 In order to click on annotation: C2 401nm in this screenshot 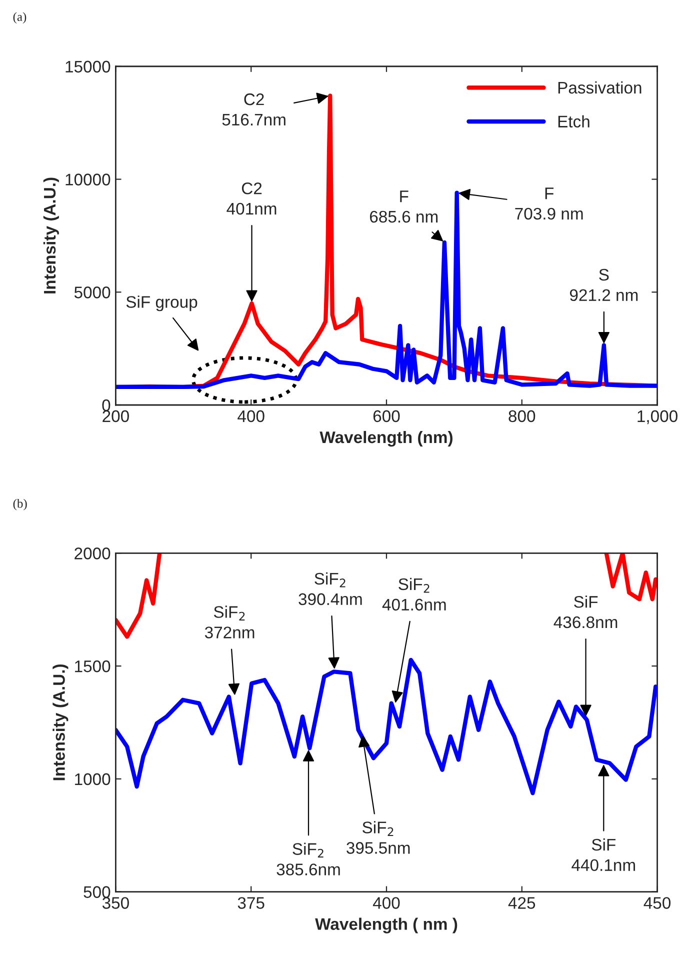, I will do `click(251, 198)`.